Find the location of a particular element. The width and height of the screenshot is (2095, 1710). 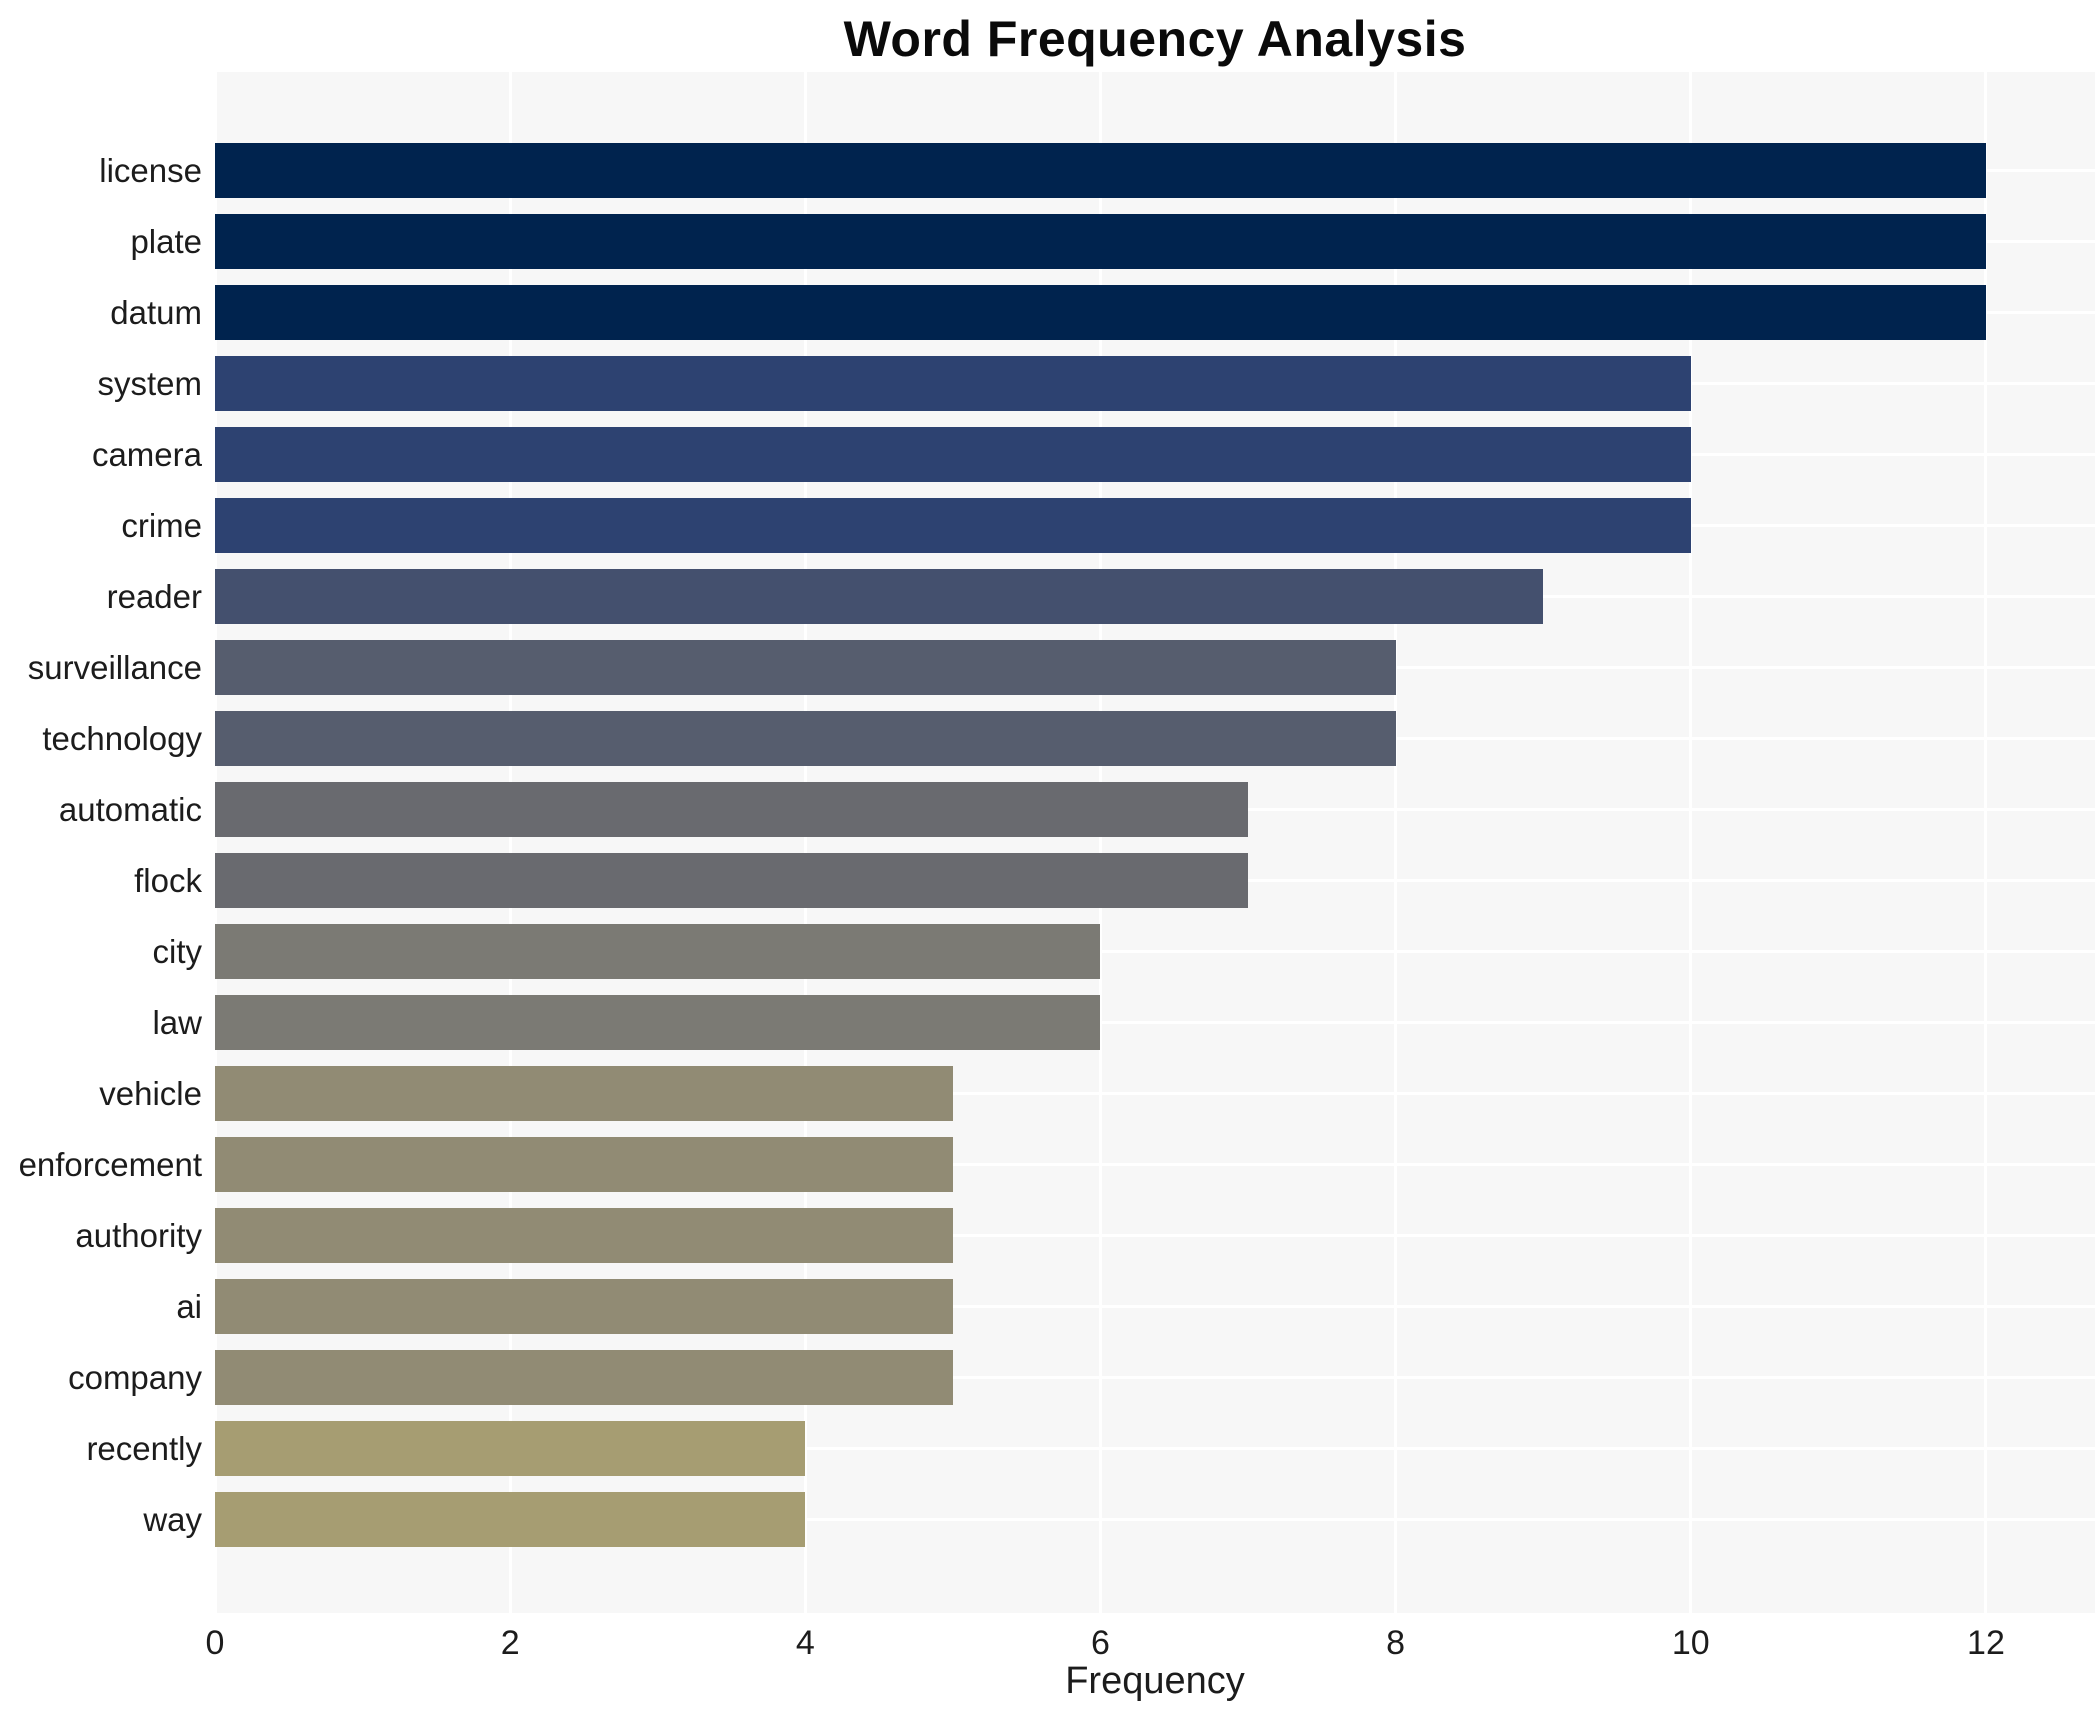

y-tick-label-automatic: automatic is located at coordinates (130, 809).